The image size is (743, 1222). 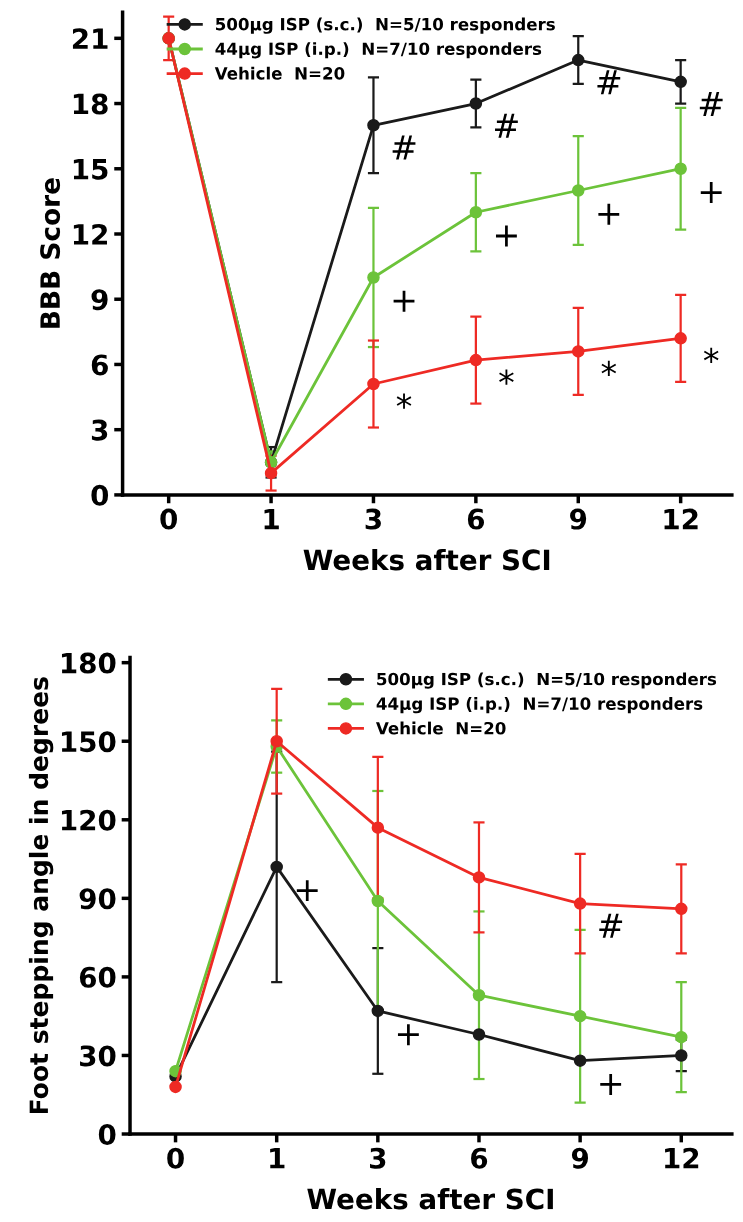 I want to click on y-axis-title: BBB Score, so click(x=50, y=253).